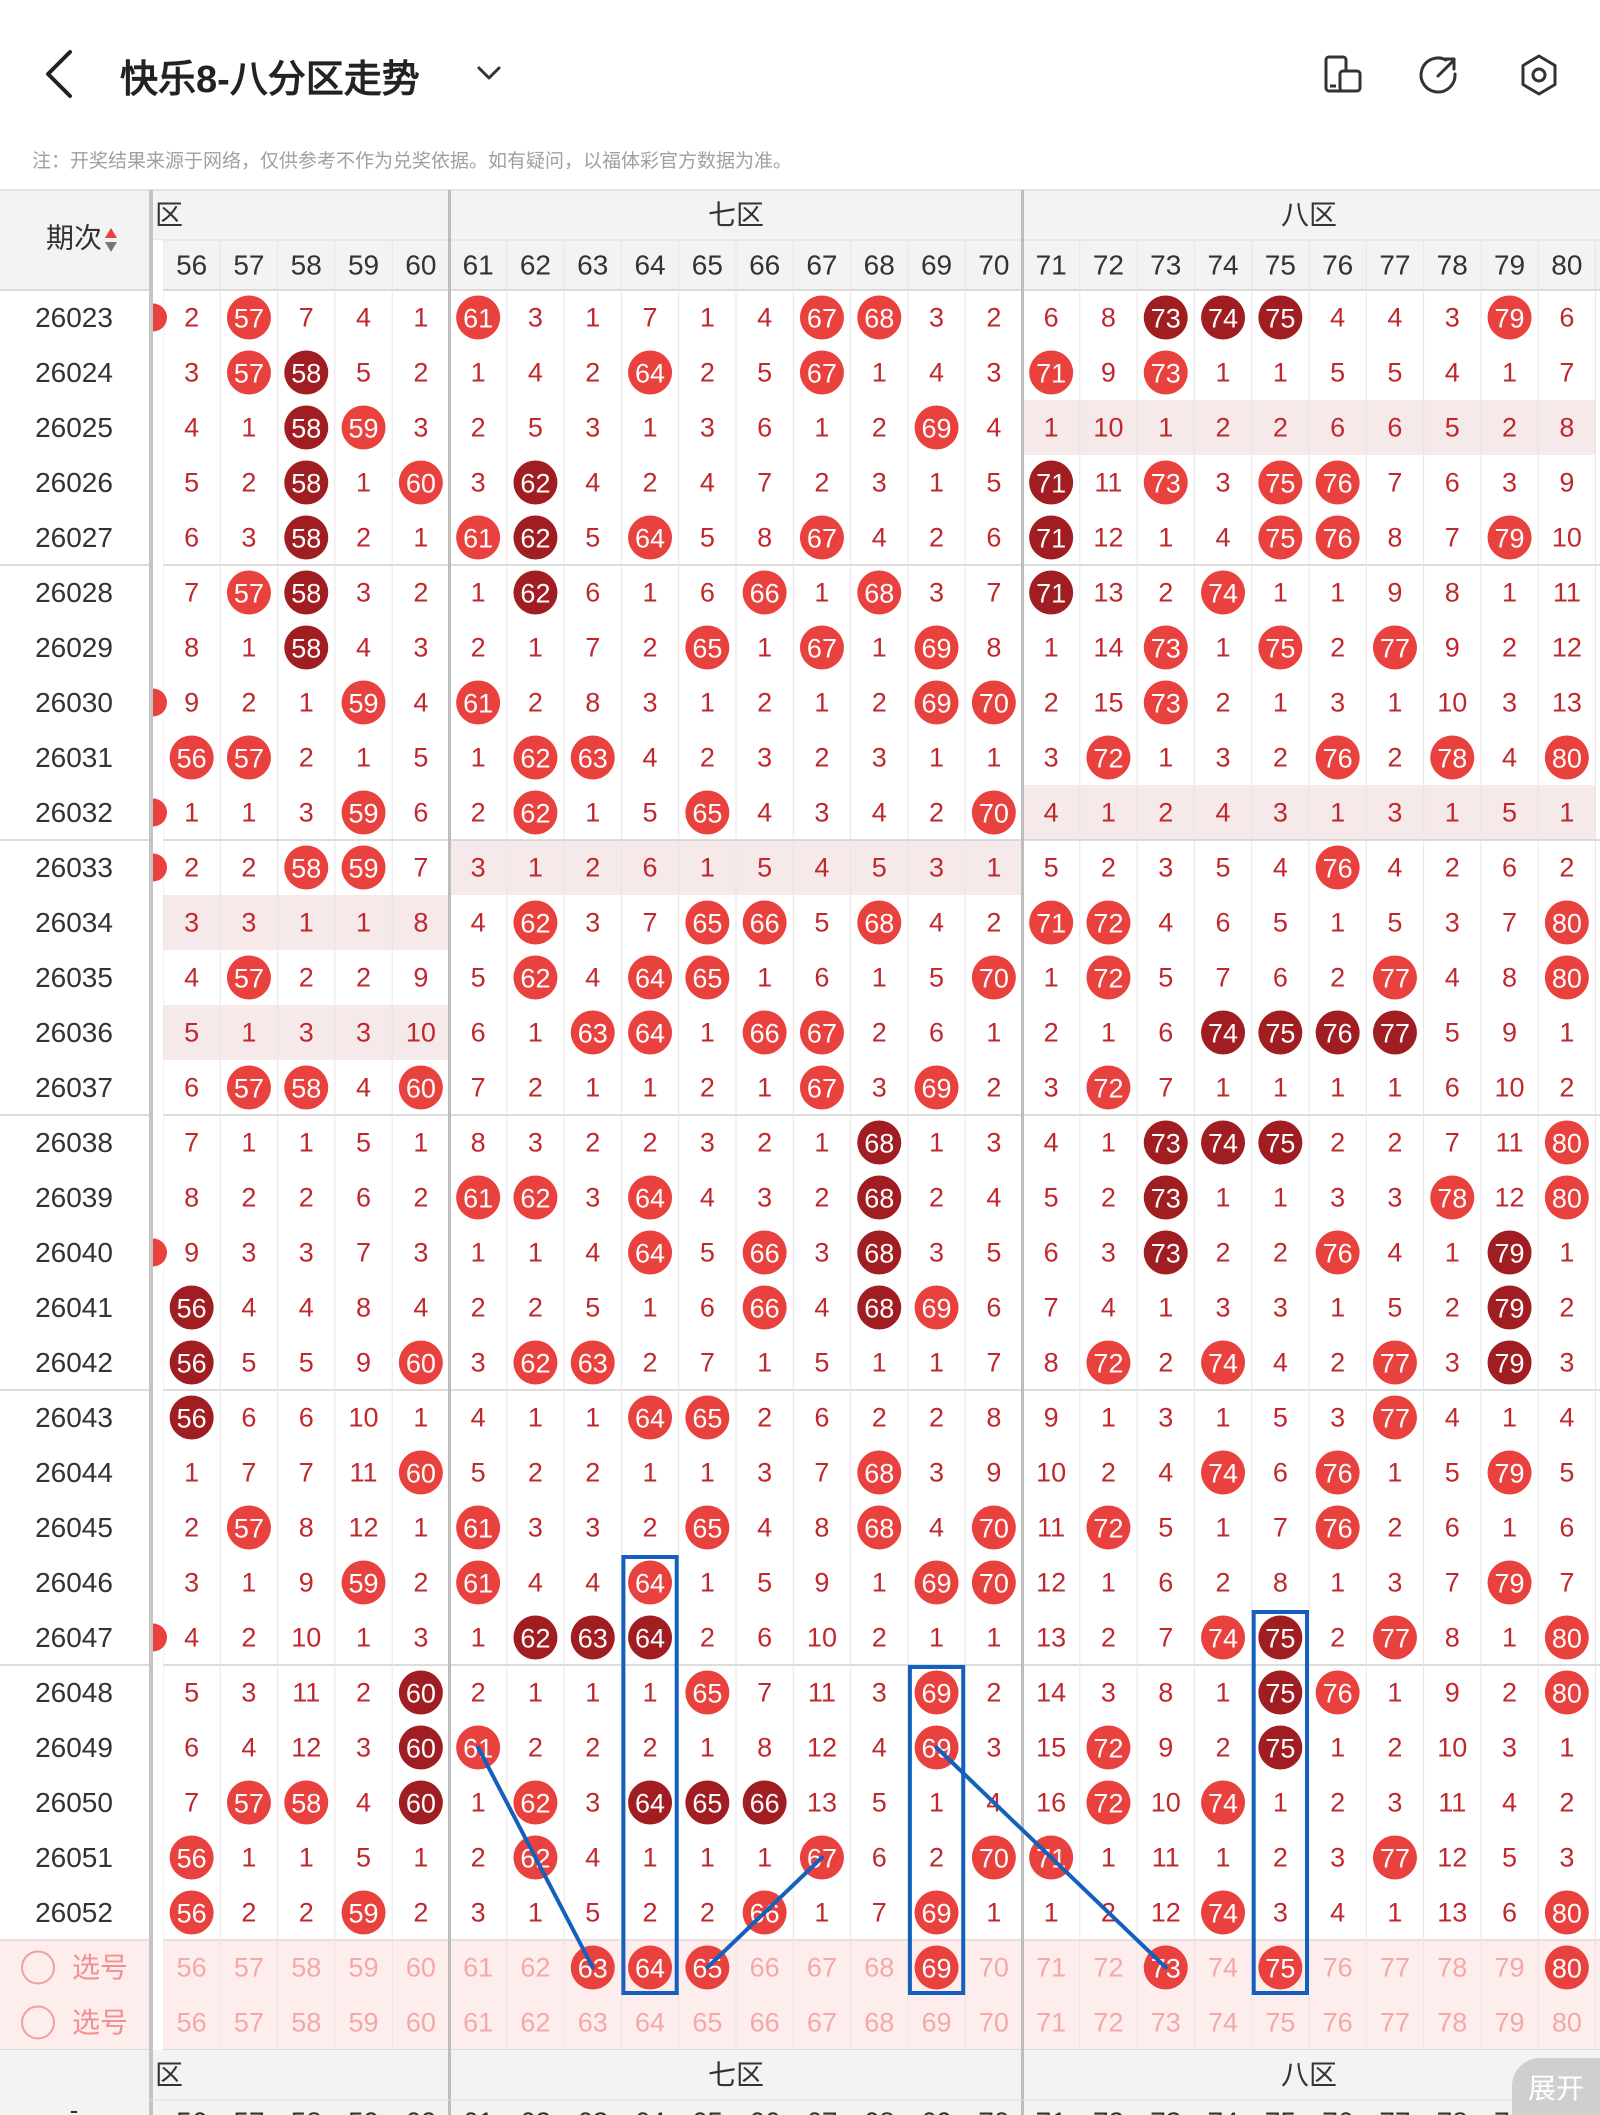 The height and width of the screenshot is (2115, 1600). Describe the element at coordinates (60, 74) in the screenshot. I see `back-icon` at that location.